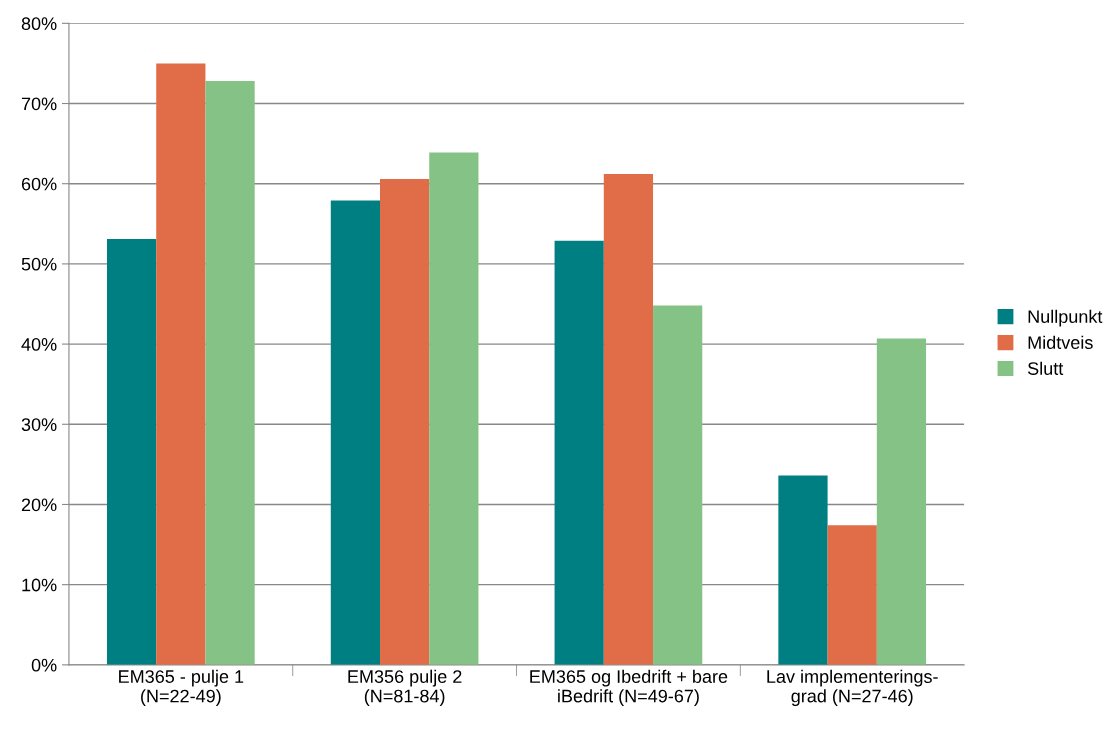  I want to click on x-tick-label: EM365 - pulje 1 (N=22-49), so click(181, 687).